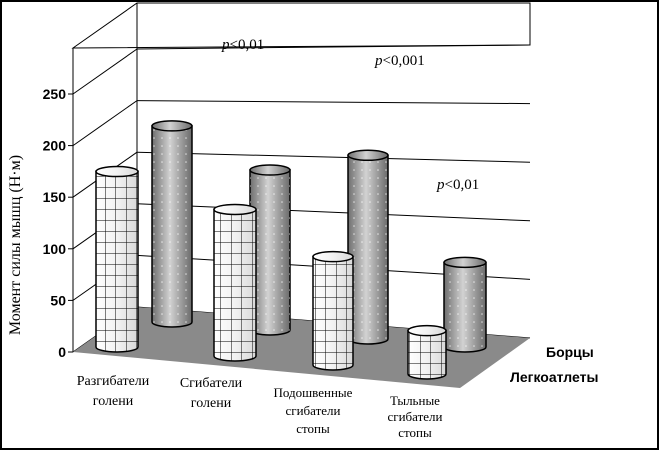  I want to click on back-wall-outline, so click(301, 25).